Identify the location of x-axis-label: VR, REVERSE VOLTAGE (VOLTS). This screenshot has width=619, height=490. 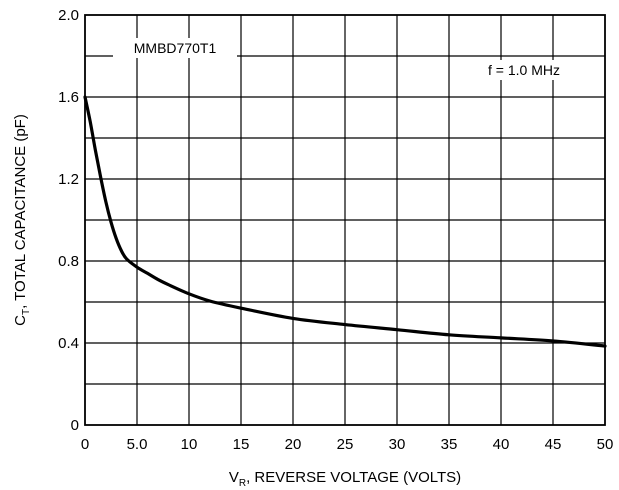
(345, 479).